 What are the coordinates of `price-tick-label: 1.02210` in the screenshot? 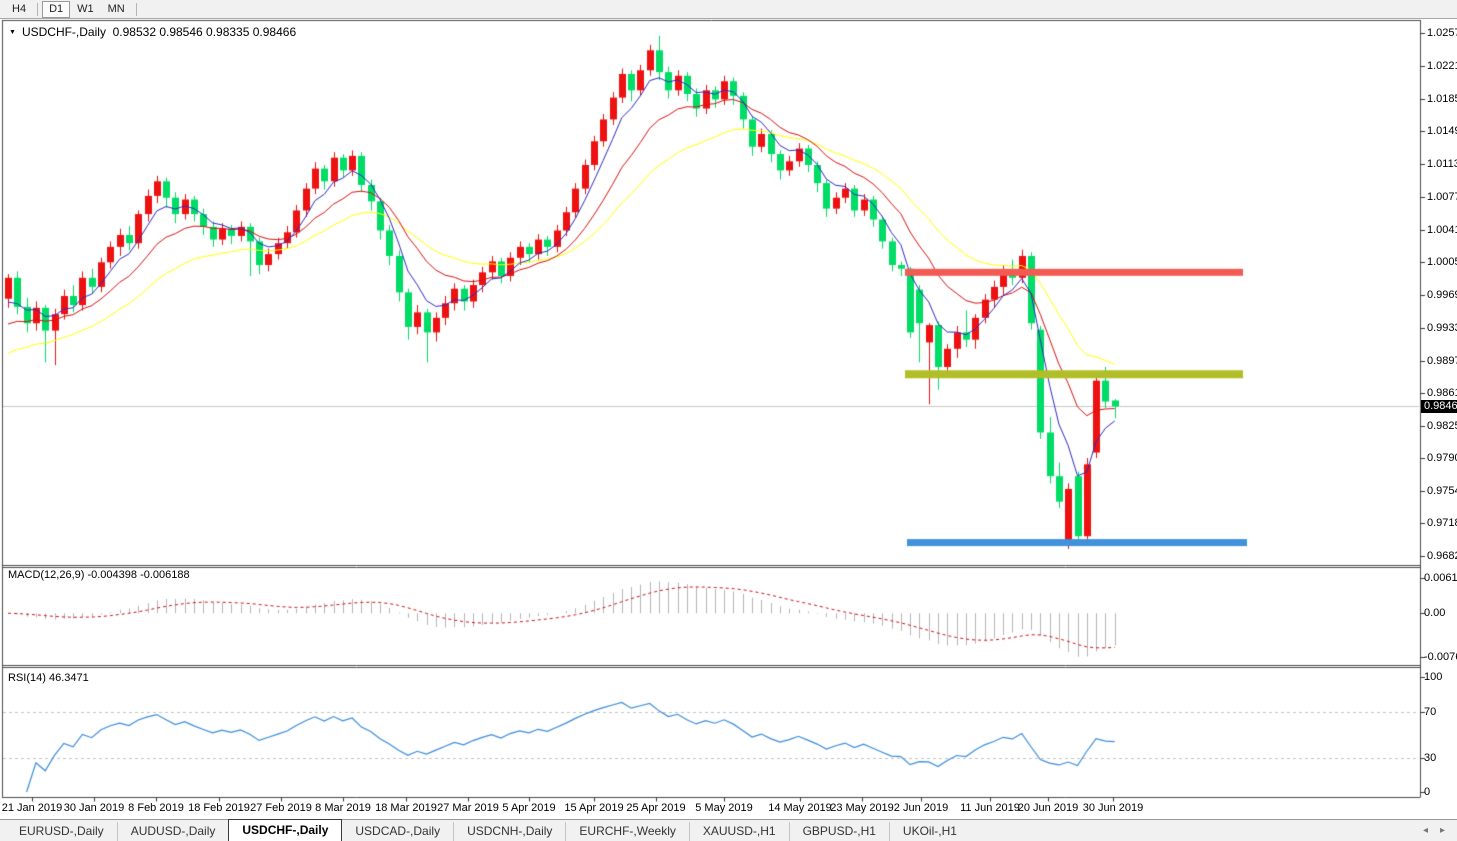 It's located at (1442, 65).